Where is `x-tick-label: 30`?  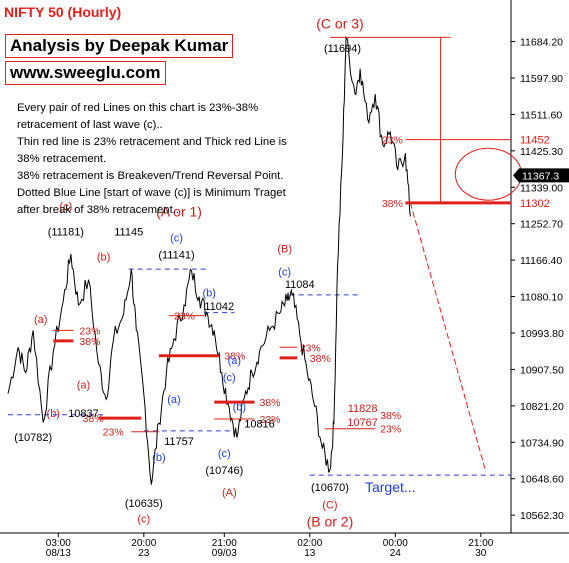
x-tick-label: 30 is located at coordinates (481, 553).